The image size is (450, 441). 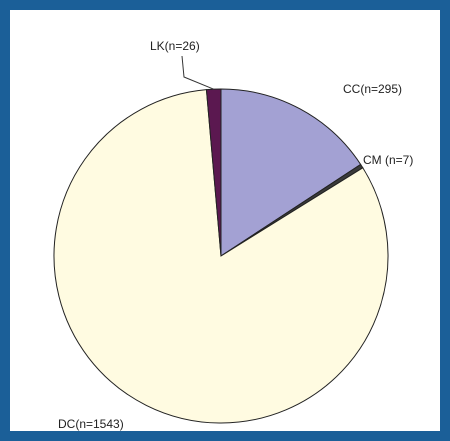 What do you see at coordinates (291, 172) in the screenshot?
I see `pie-slice` at bounding box center [291, 172].